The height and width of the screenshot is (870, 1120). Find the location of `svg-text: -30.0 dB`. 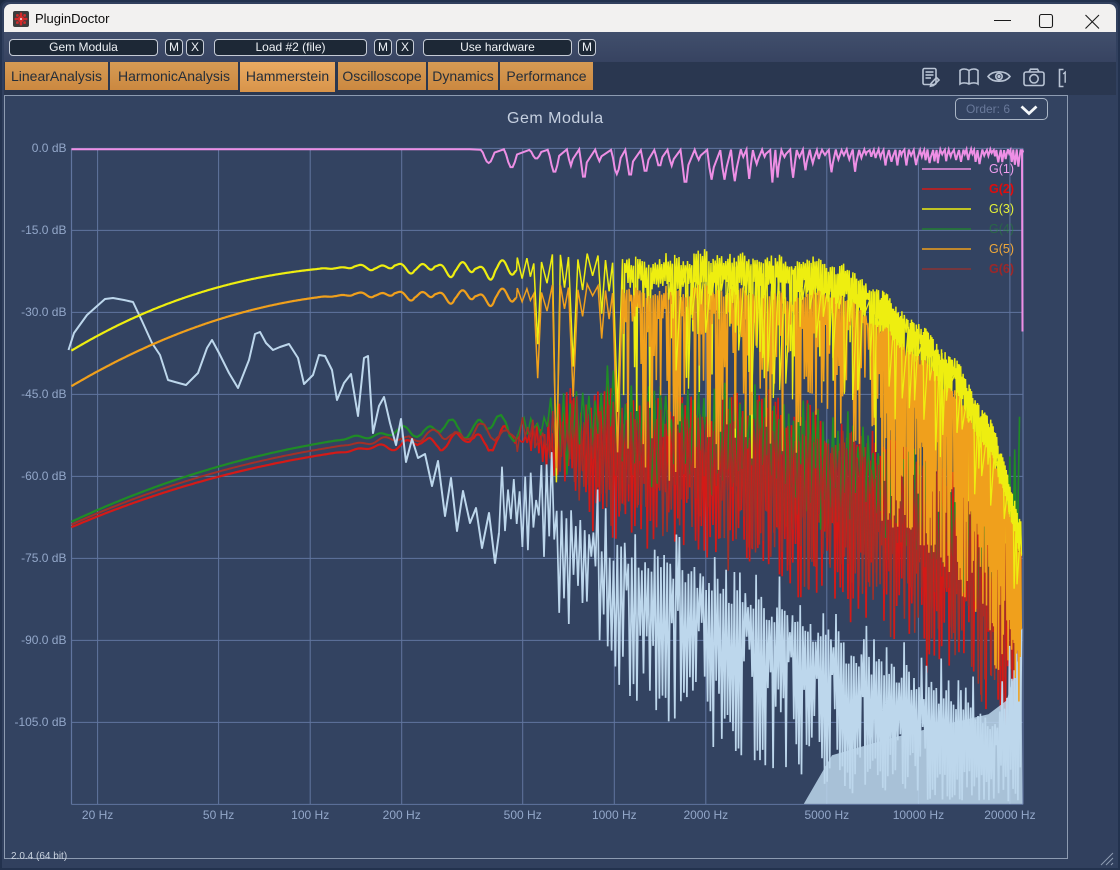

svg-text: -30.0 dB is located at coordinates (43, 312).